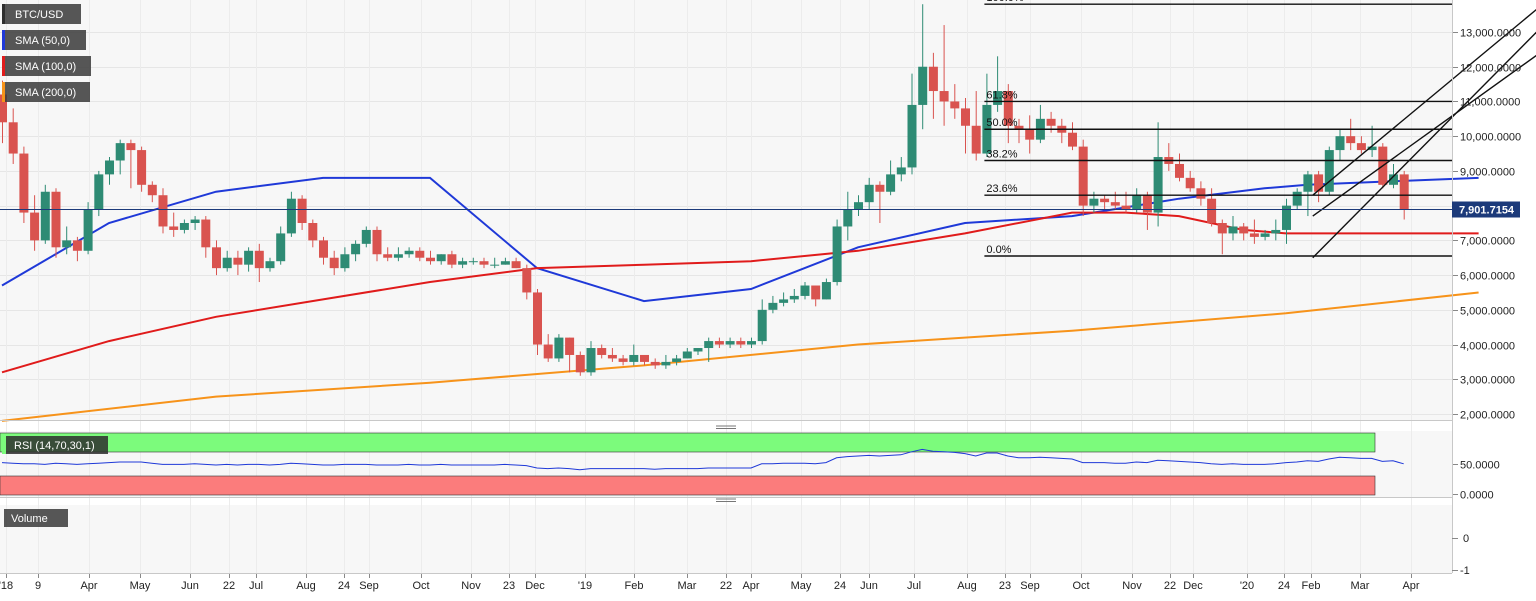  What do you see at coordinates (1487, 173) in the screenshot?
I see `price-axis-label: 9,000.0000` at bounding box center [1487, 173].